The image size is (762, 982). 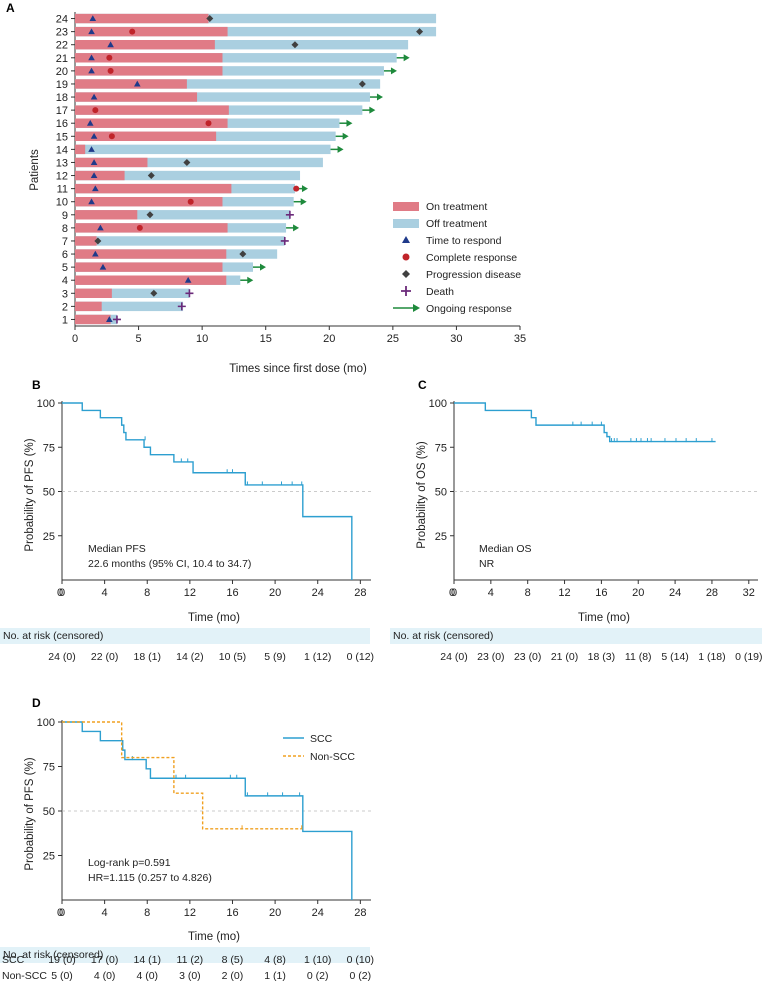 What do you see at coordinates (207, 810) in the screenshot?
I see `panel-d-scc-curve` at bounding box center [207, 810].